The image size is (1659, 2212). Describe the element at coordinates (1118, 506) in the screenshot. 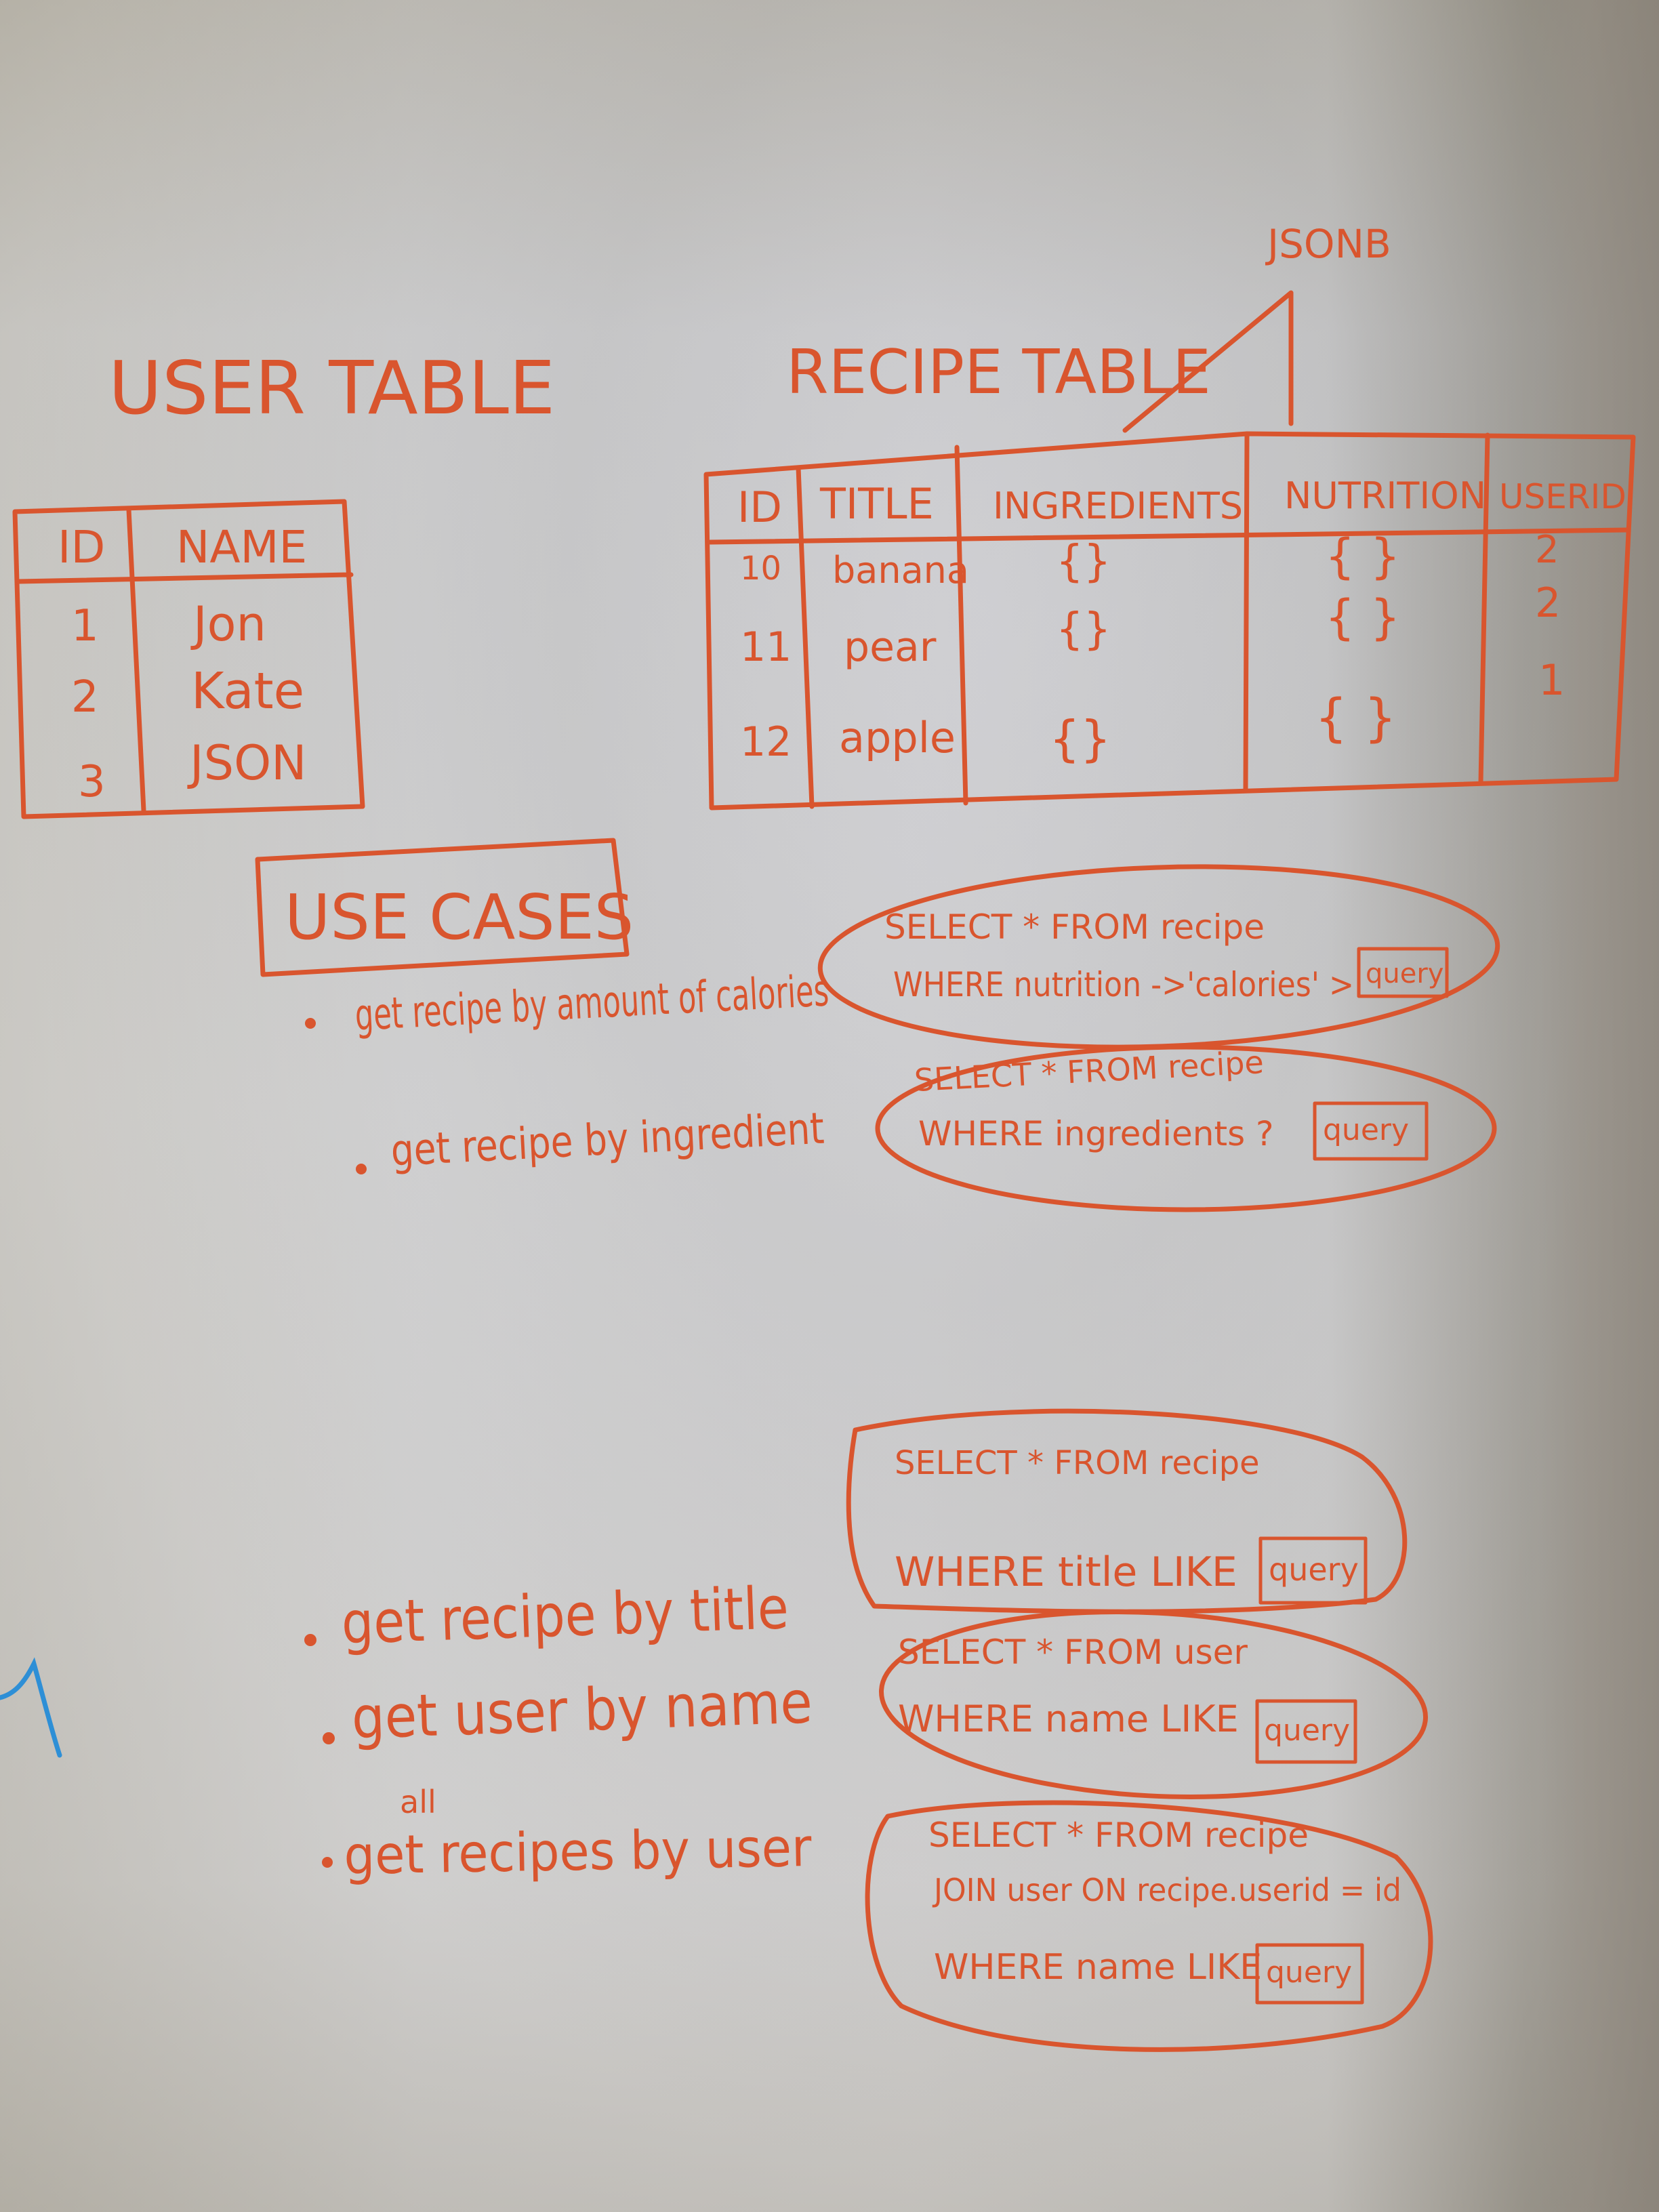

I see `recipe-table-header-ingredients: INGREDIENTS` at that location.